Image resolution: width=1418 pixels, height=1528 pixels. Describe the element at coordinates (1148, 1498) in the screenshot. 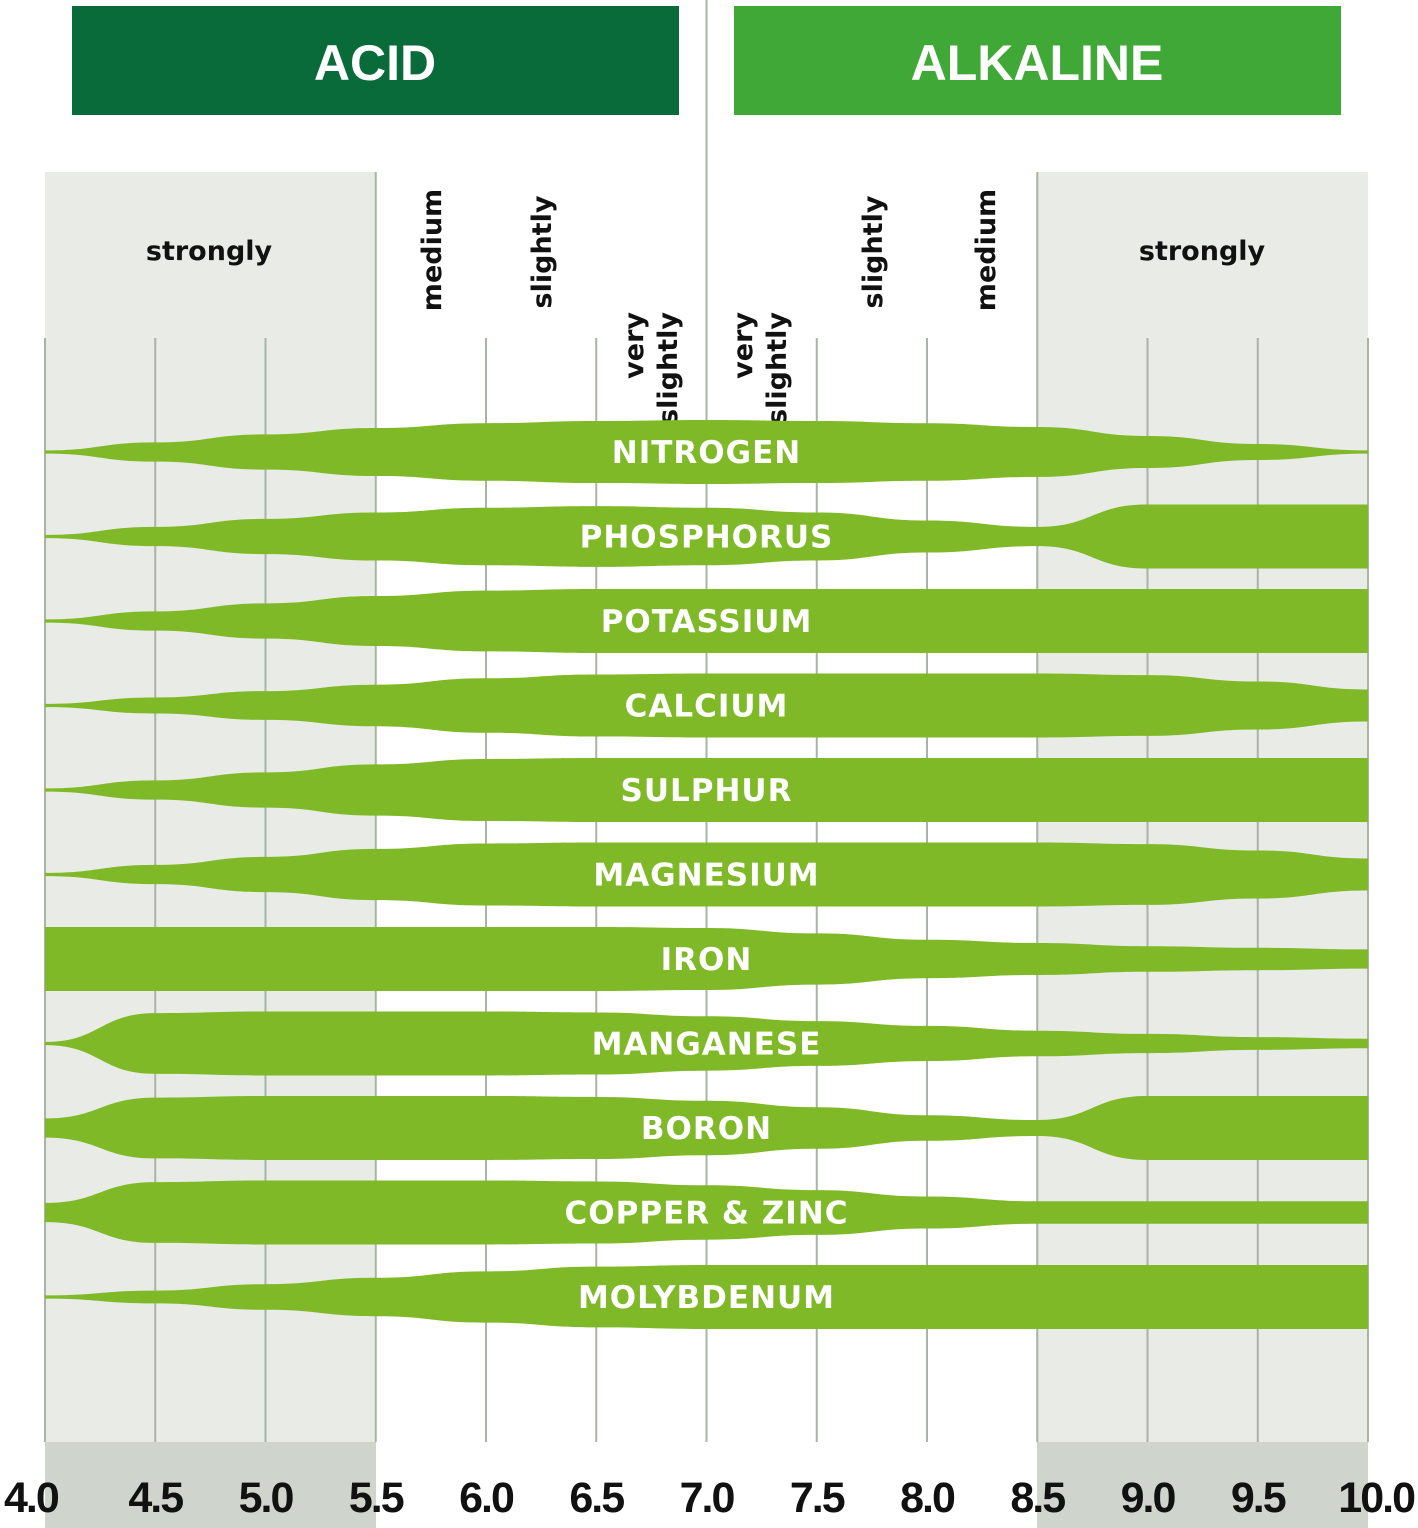

I see `tick-label-9.0: 9.0` at that location.